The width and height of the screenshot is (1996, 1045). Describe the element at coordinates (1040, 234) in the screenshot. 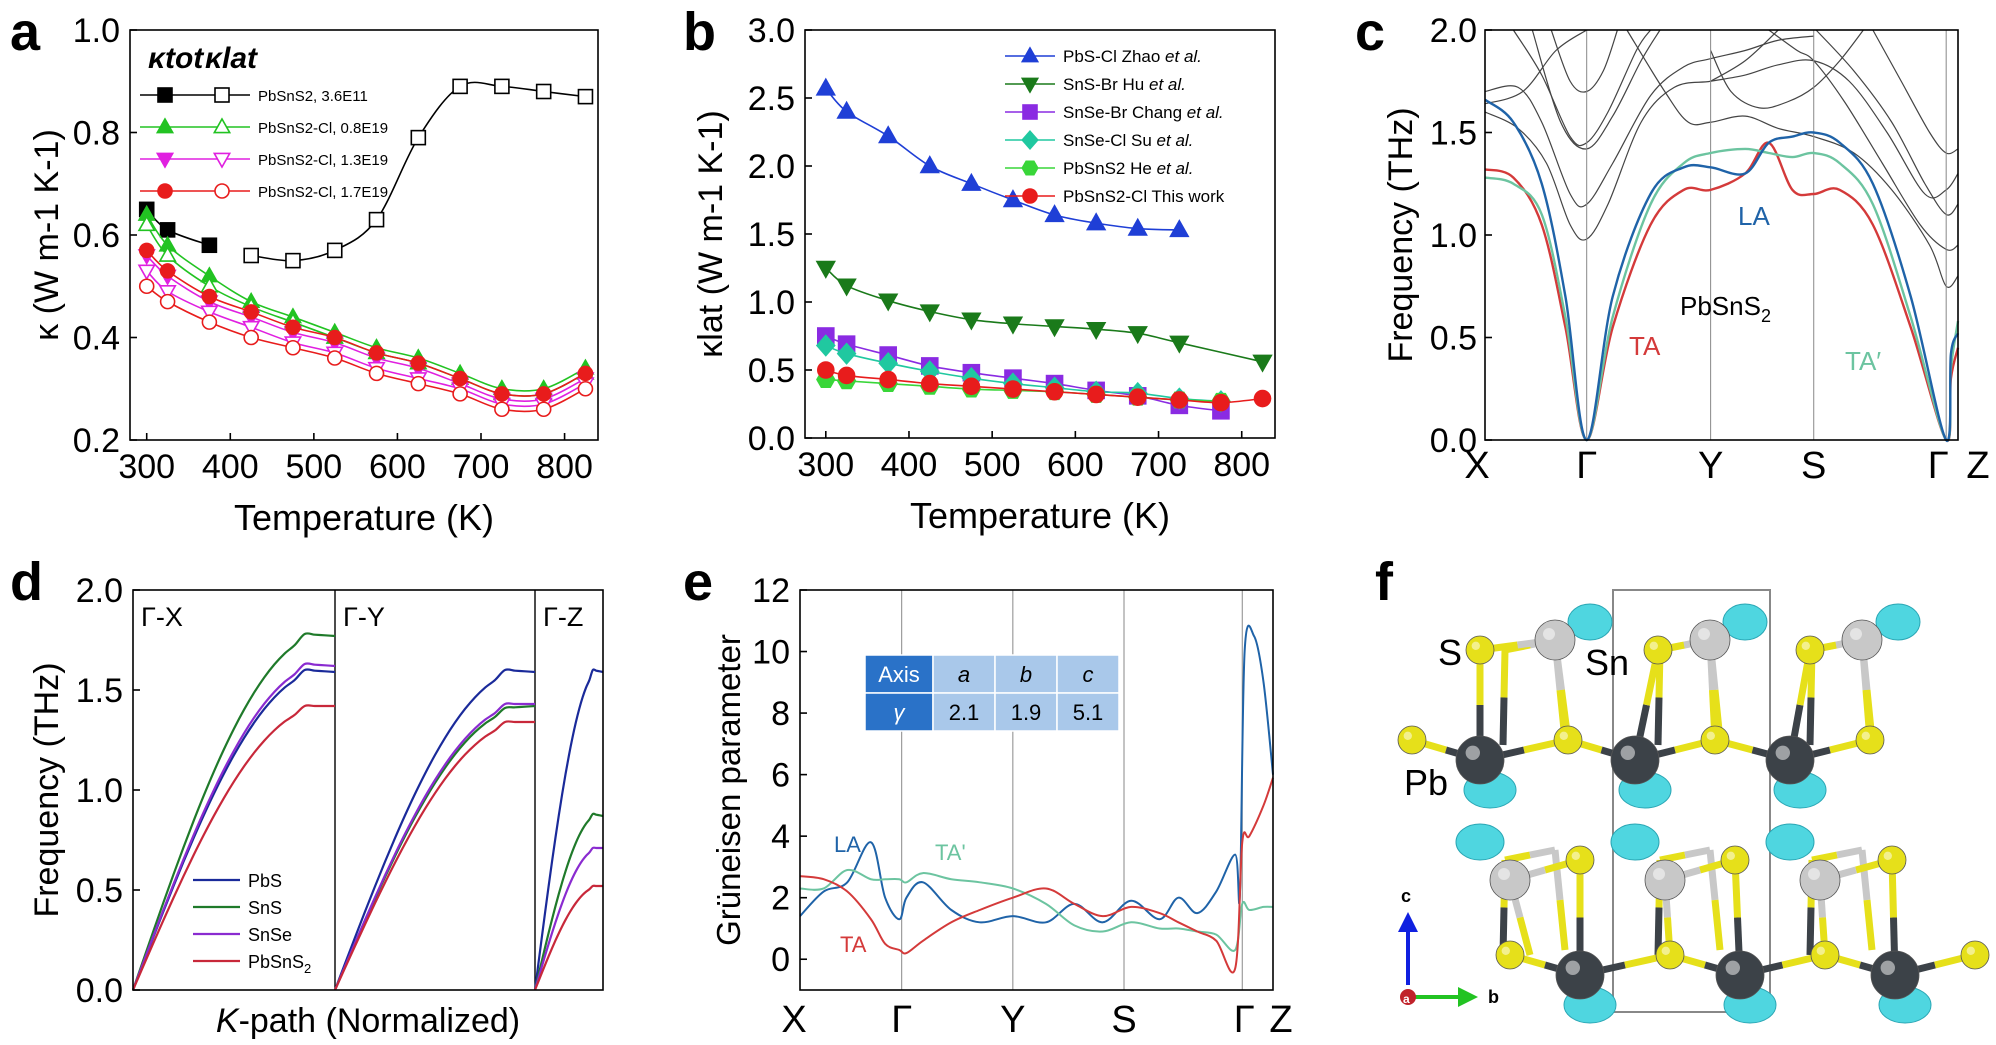

I see `b-plot-frame` at that location.